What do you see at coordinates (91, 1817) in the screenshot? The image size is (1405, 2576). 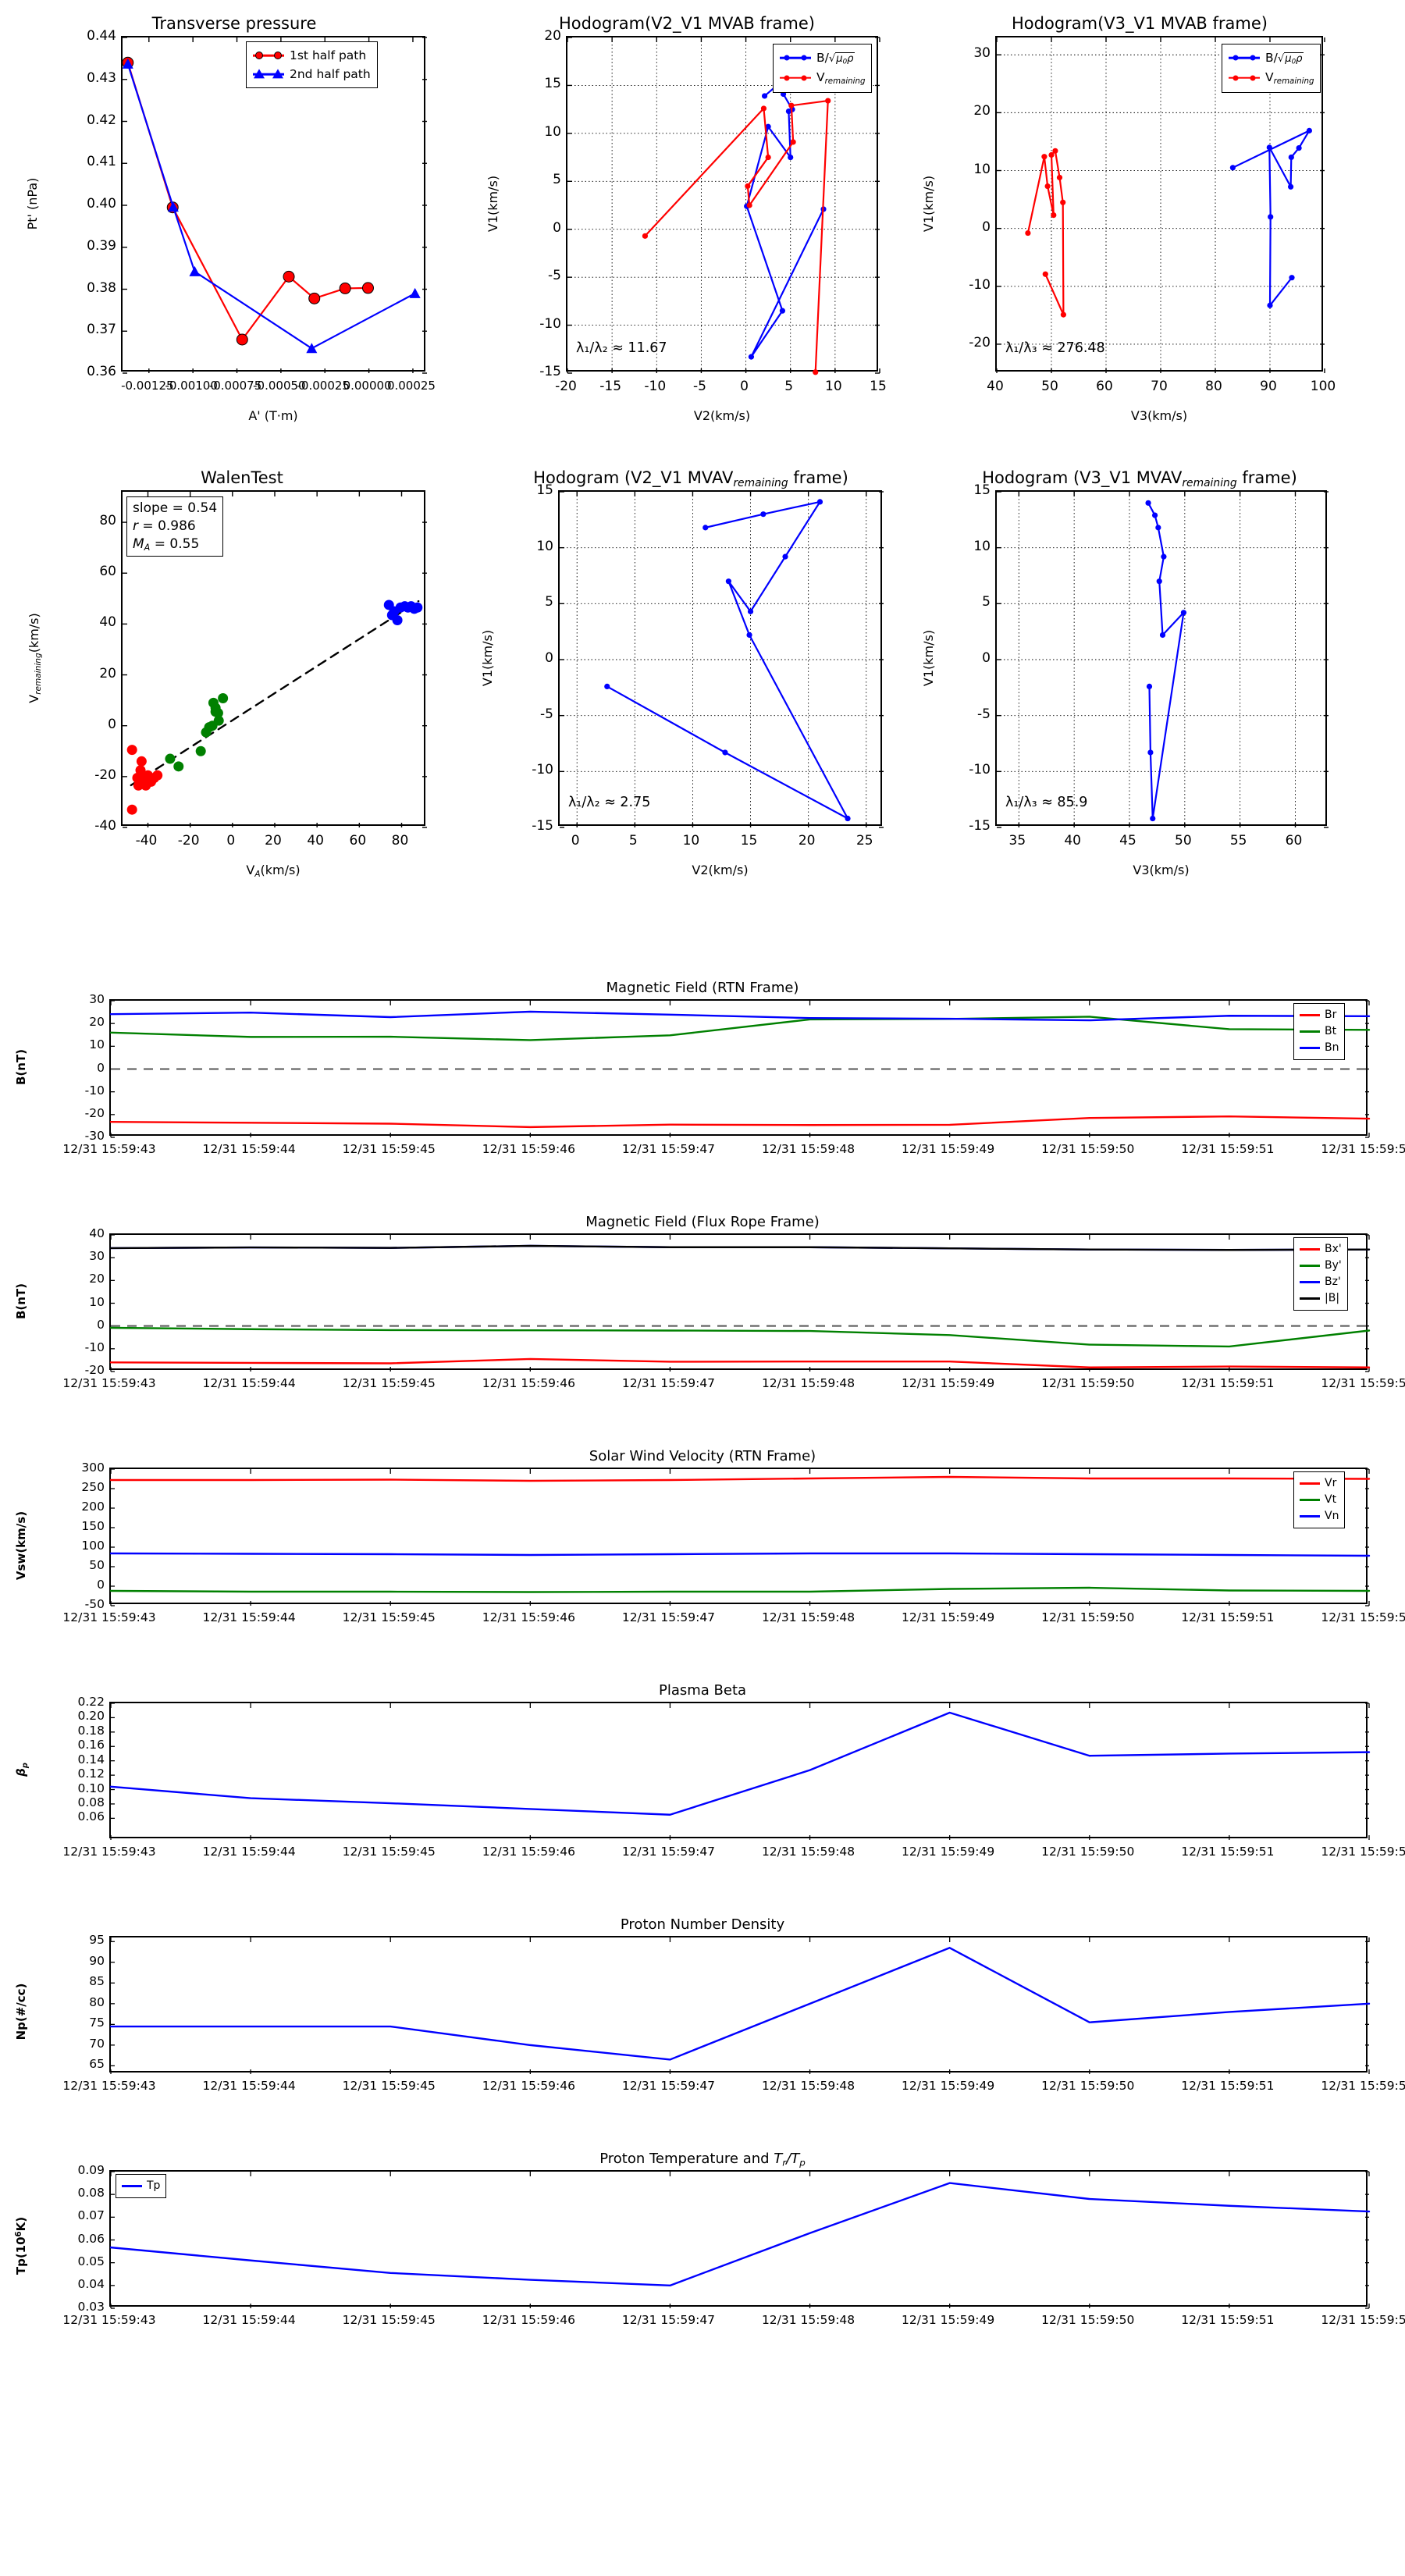 I see `y-axis-tick-label: 0.06` at bounding box center [91, 1817].